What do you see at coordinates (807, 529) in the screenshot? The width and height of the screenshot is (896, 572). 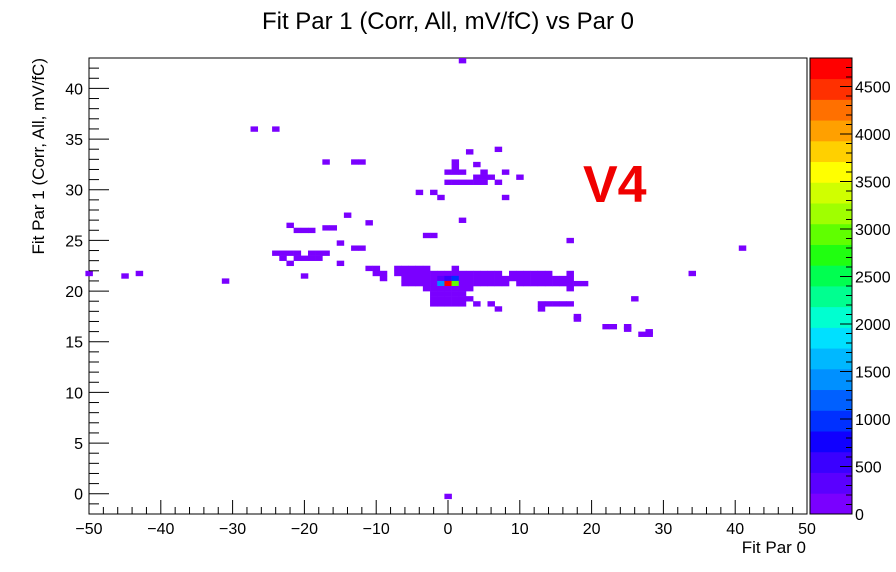 I see `x-tick-label: 50` at bounding box center [807, 529].